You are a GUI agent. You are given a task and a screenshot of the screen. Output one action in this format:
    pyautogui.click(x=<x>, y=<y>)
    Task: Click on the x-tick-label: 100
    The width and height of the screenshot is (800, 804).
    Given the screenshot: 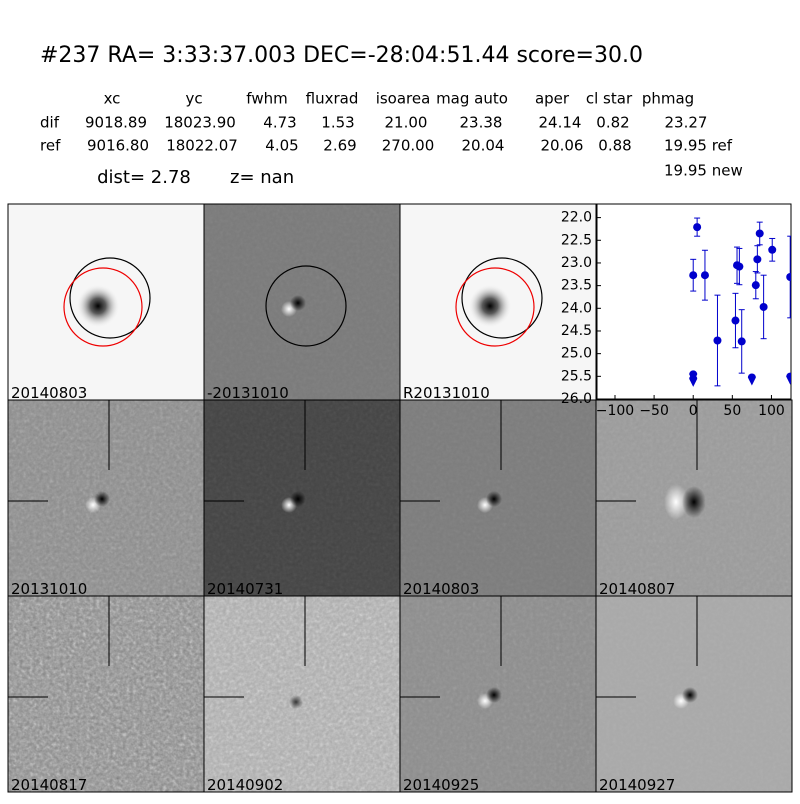 What is the action you would take?
    pyautogui.click(x=771, y=411)
    